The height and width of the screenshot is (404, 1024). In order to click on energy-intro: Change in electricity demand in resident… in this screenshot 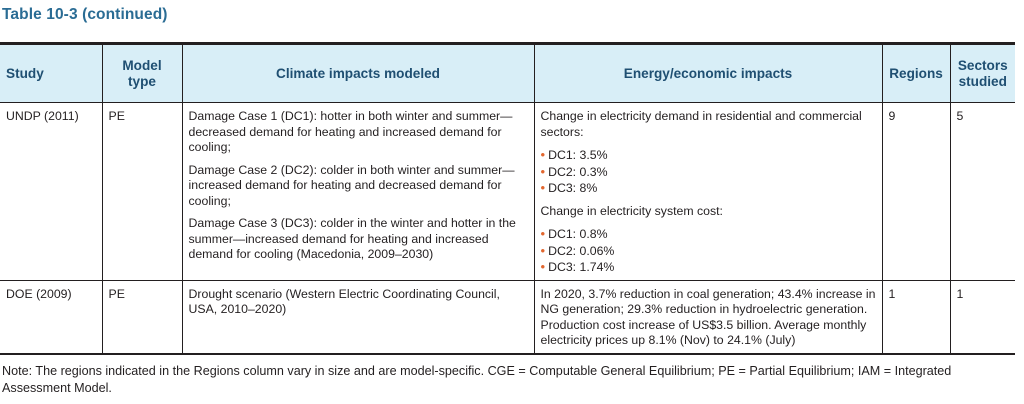, I will do `click(701, 124)`.